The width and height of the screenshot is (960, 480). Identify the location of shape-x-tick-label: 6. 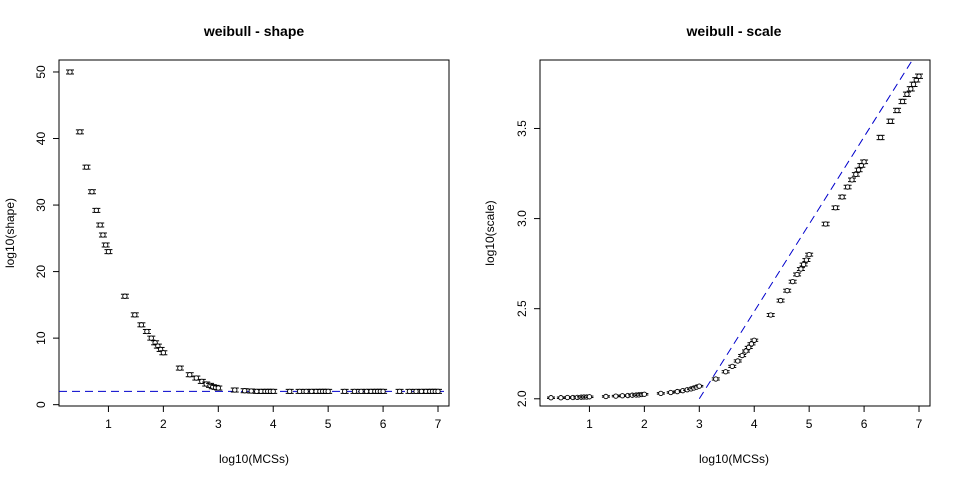
(383, 424).